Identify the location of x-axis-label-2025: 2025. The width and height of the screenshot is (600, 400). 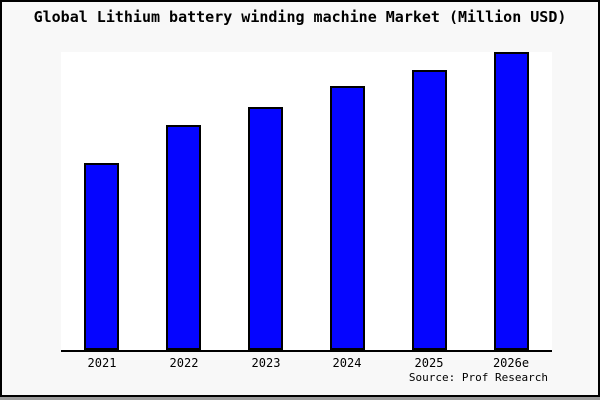
(429, 363).